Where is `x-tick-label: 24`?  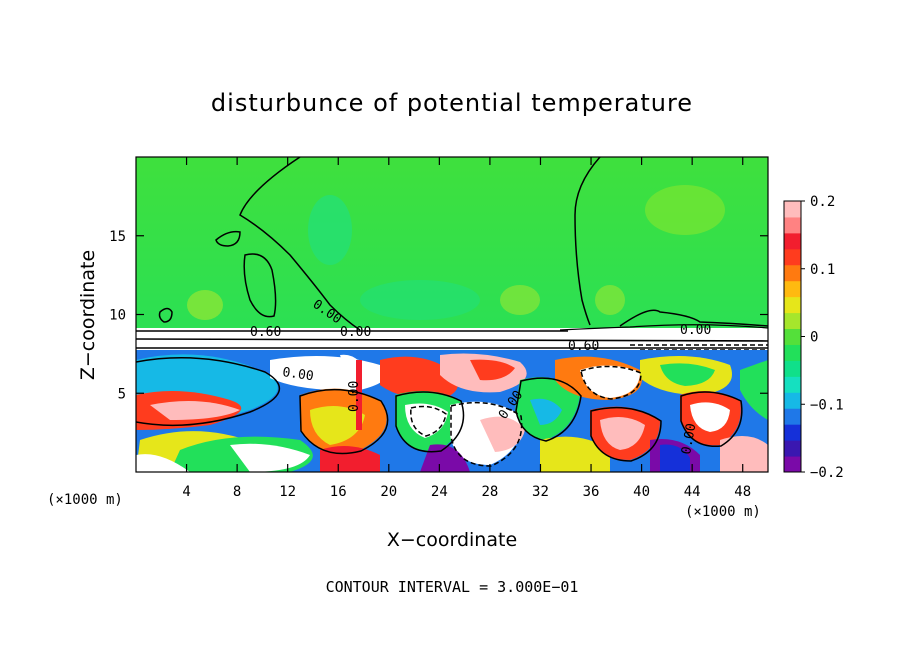 x-tick-label: 24 is located at coordinates (439, 492).